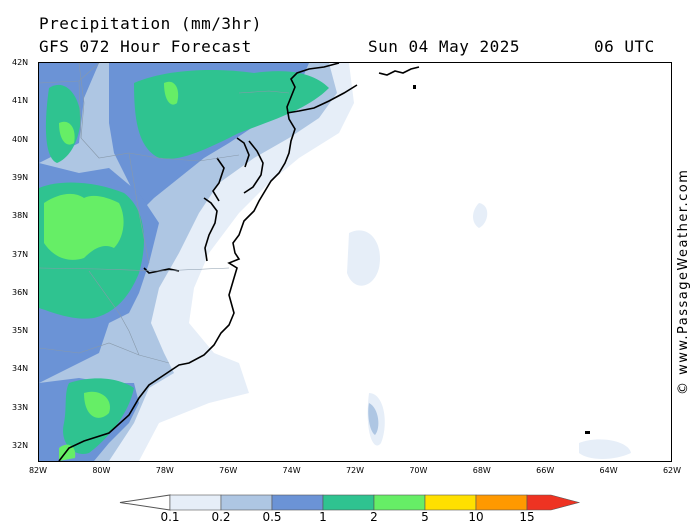 This screenshot has height=525, width=700. What do you see at coordinates (145, 502) in the screenshot?
I see `legend-arrow-left` at bounding box center [145, 502].